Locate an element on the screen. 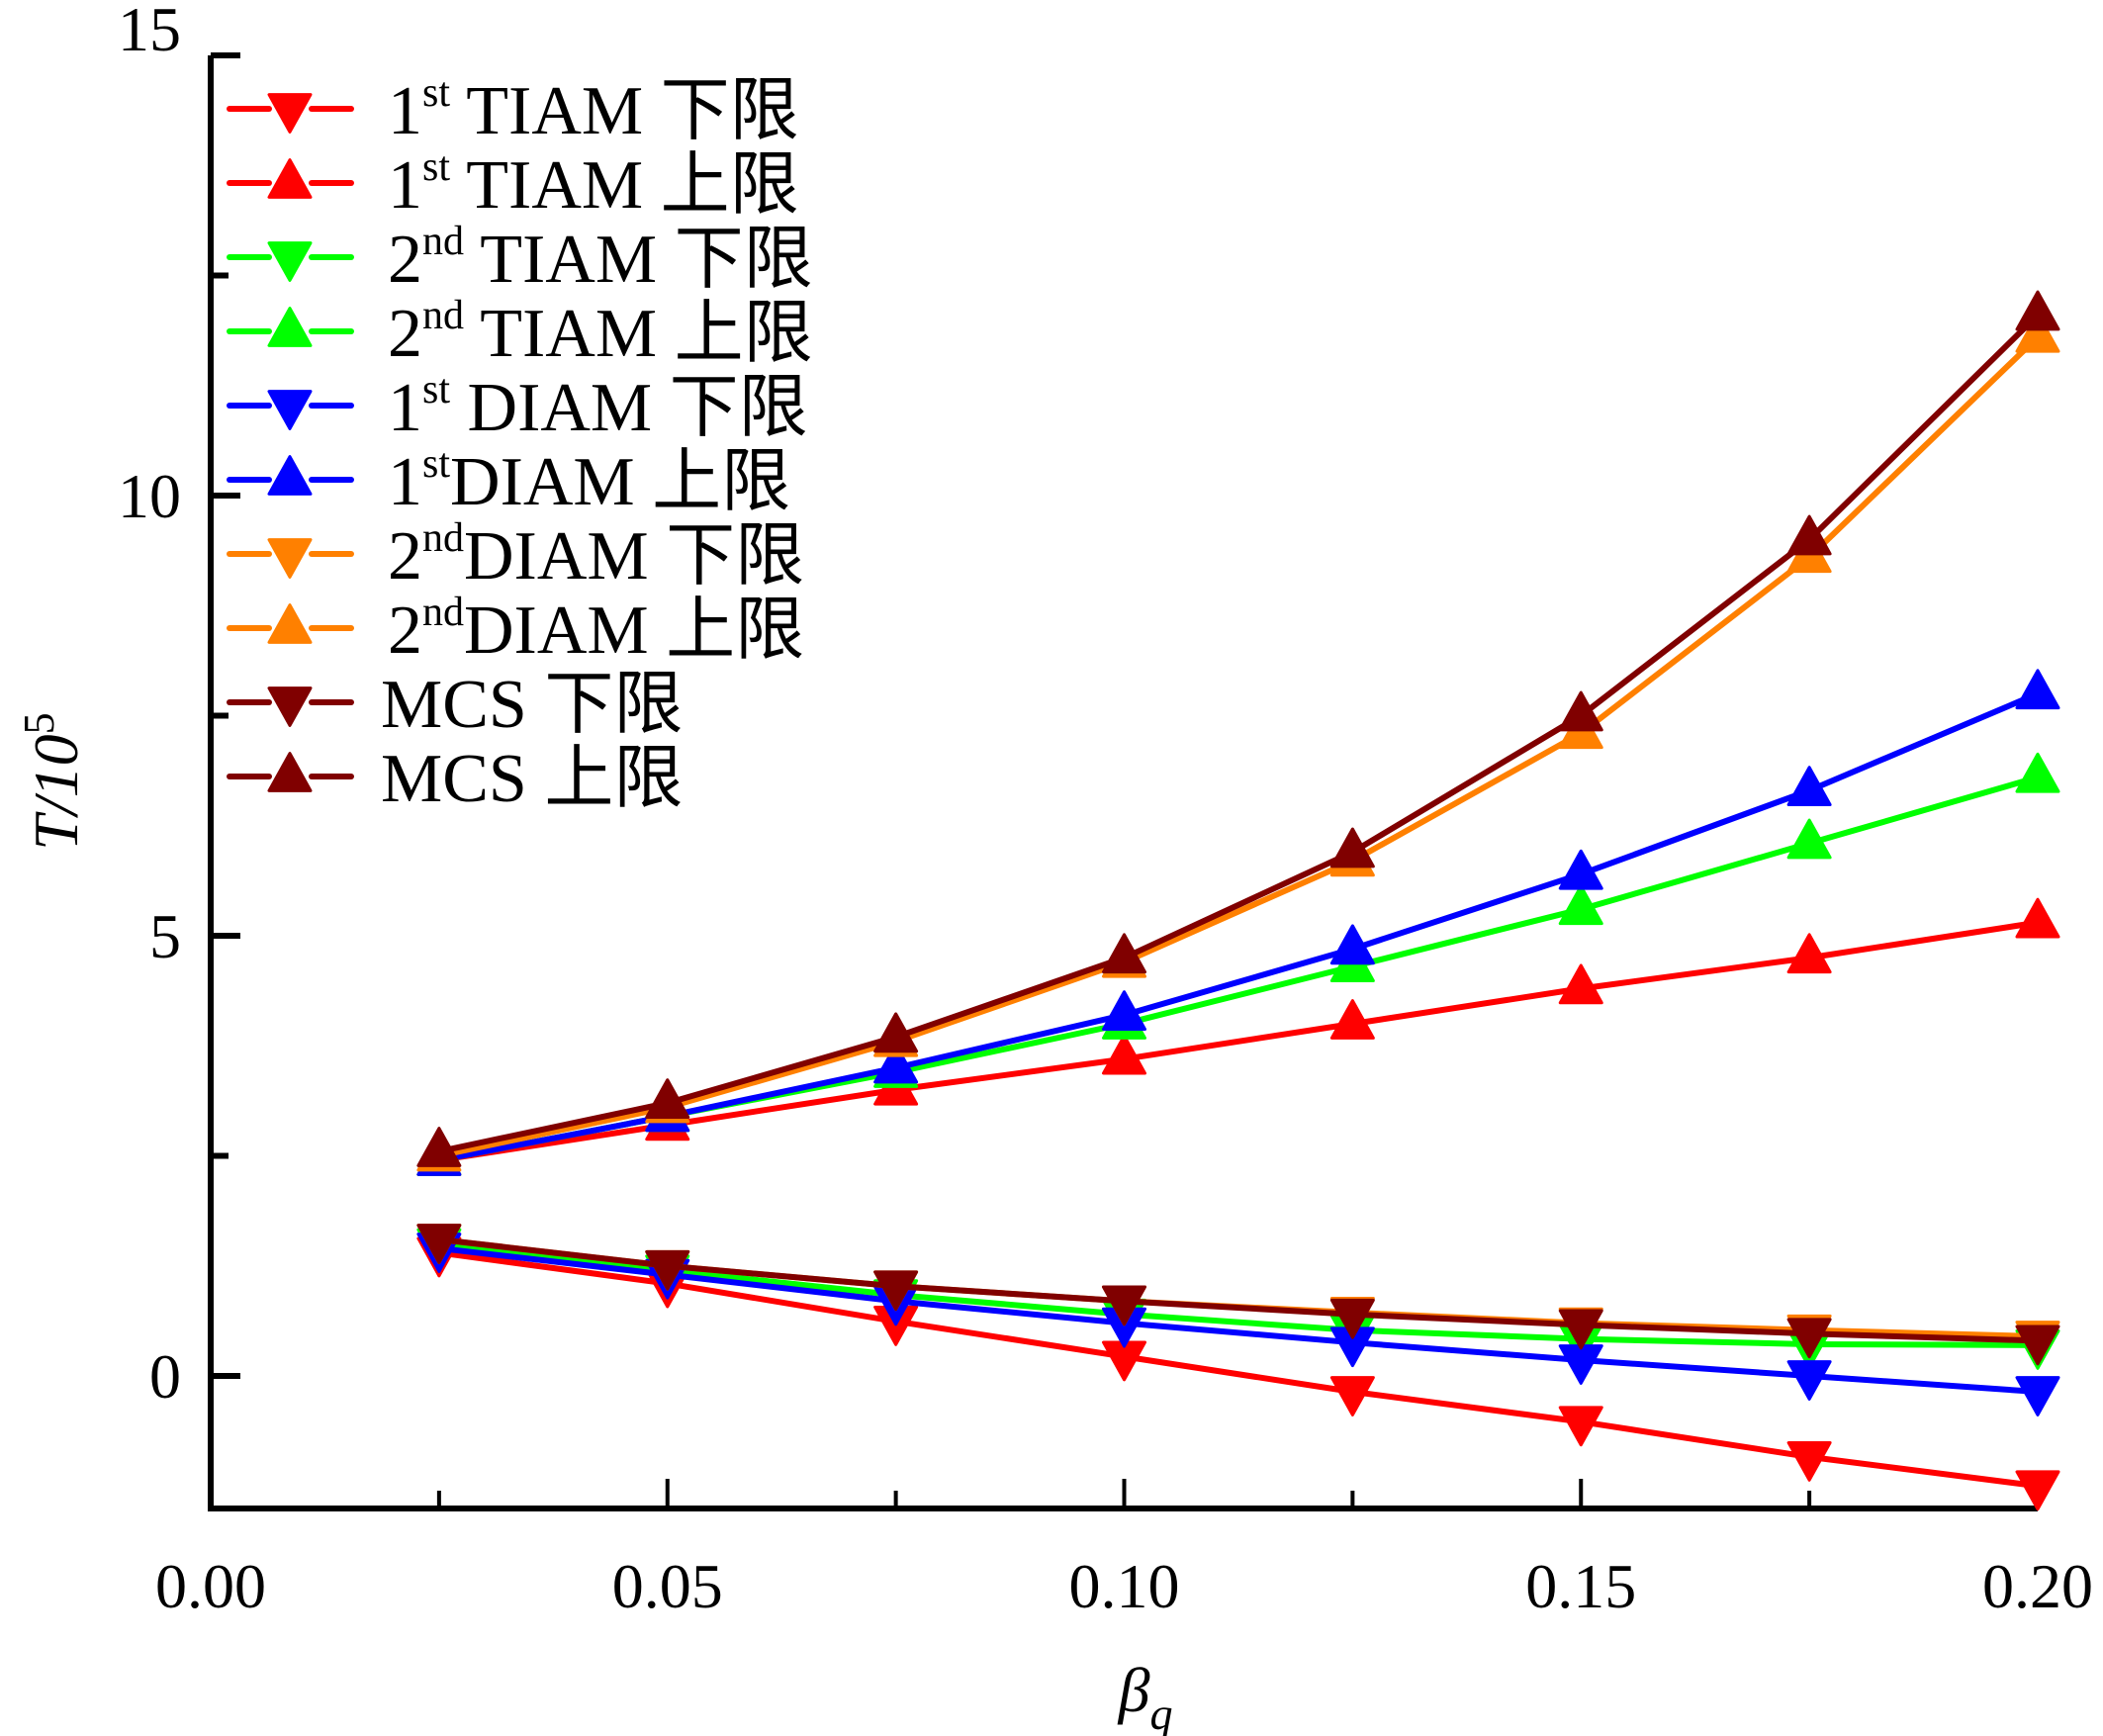  legend-label: 2ndDIAM 下限 is located at coordinates (596, 554).